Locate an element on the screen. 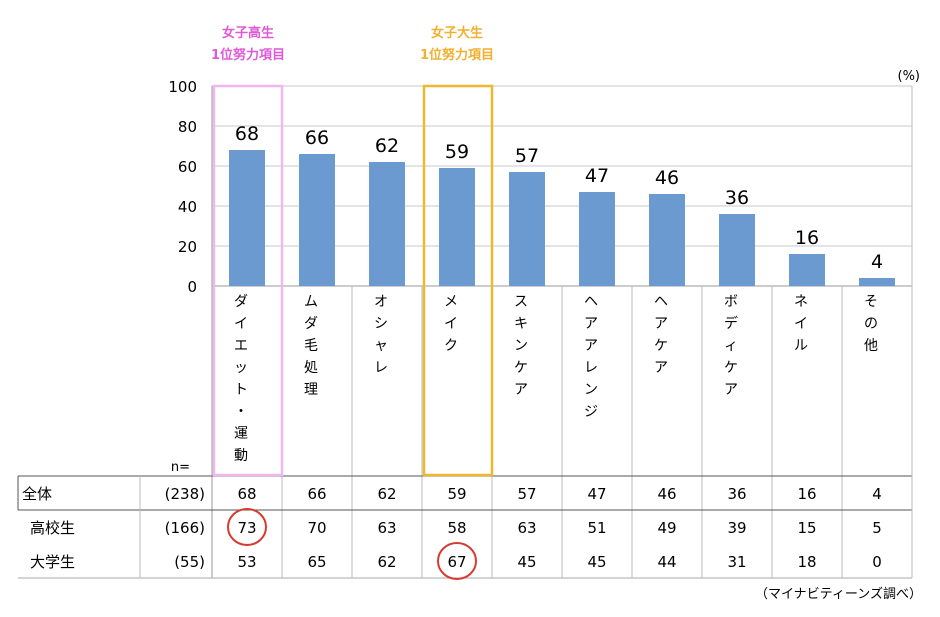 The width and height of the screenshot is (940, 617). table-row-label: 大学生 is located at coordinates (52, 562).